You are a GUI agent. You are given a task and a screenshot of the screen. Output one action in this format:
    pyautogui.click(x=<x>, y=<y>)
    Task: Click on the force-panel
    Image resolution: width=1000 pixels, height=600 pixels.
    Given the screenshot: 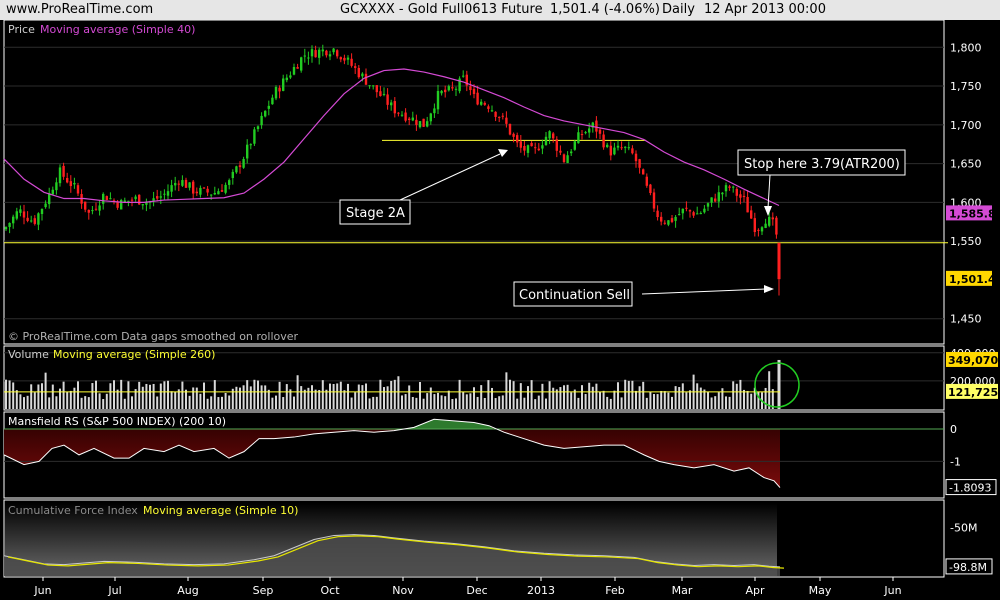 What is the action you would take?
    pyautogui.click(x=474, y=538)
    